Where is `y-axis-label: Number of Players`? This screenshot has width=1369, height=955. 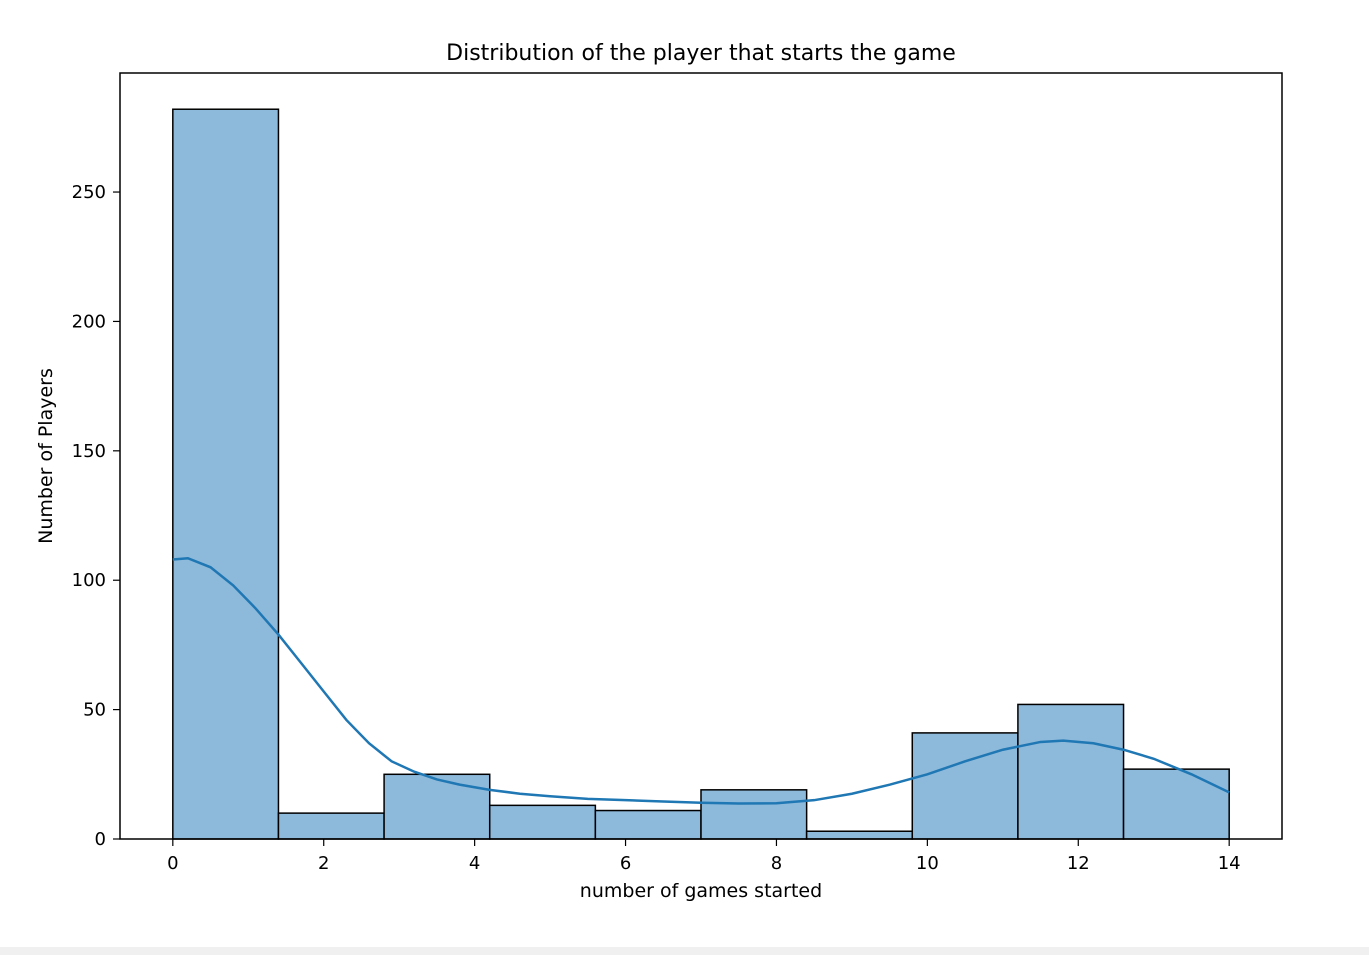 y-axis-label: Number of Players is located at coordinates (46, 456).